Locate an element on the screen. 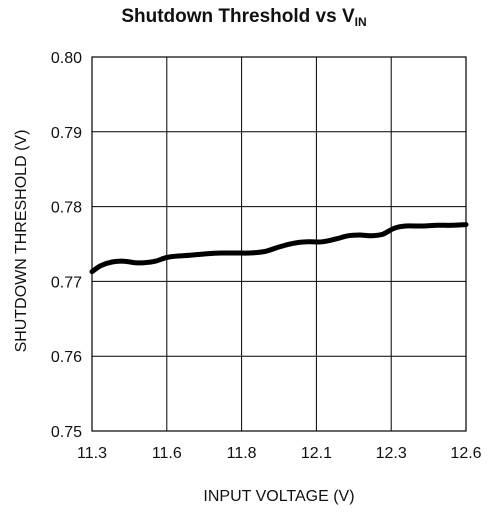  y-tick-labels: 0.75 0.76 0.77 0.78 0.79 0.80 is located at coordinates (66, 245).